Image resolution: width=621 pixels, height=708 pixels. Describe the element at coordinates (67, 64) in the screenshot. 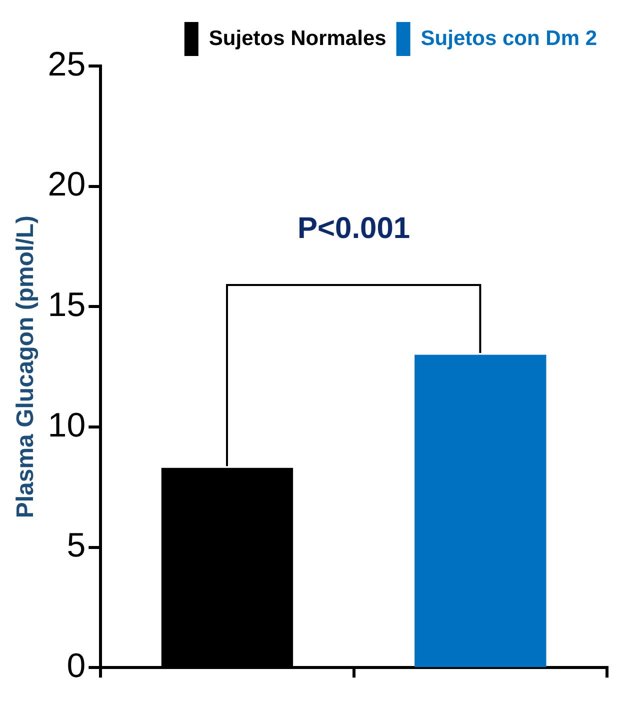

I see `y-tick-label: 25` at that location.